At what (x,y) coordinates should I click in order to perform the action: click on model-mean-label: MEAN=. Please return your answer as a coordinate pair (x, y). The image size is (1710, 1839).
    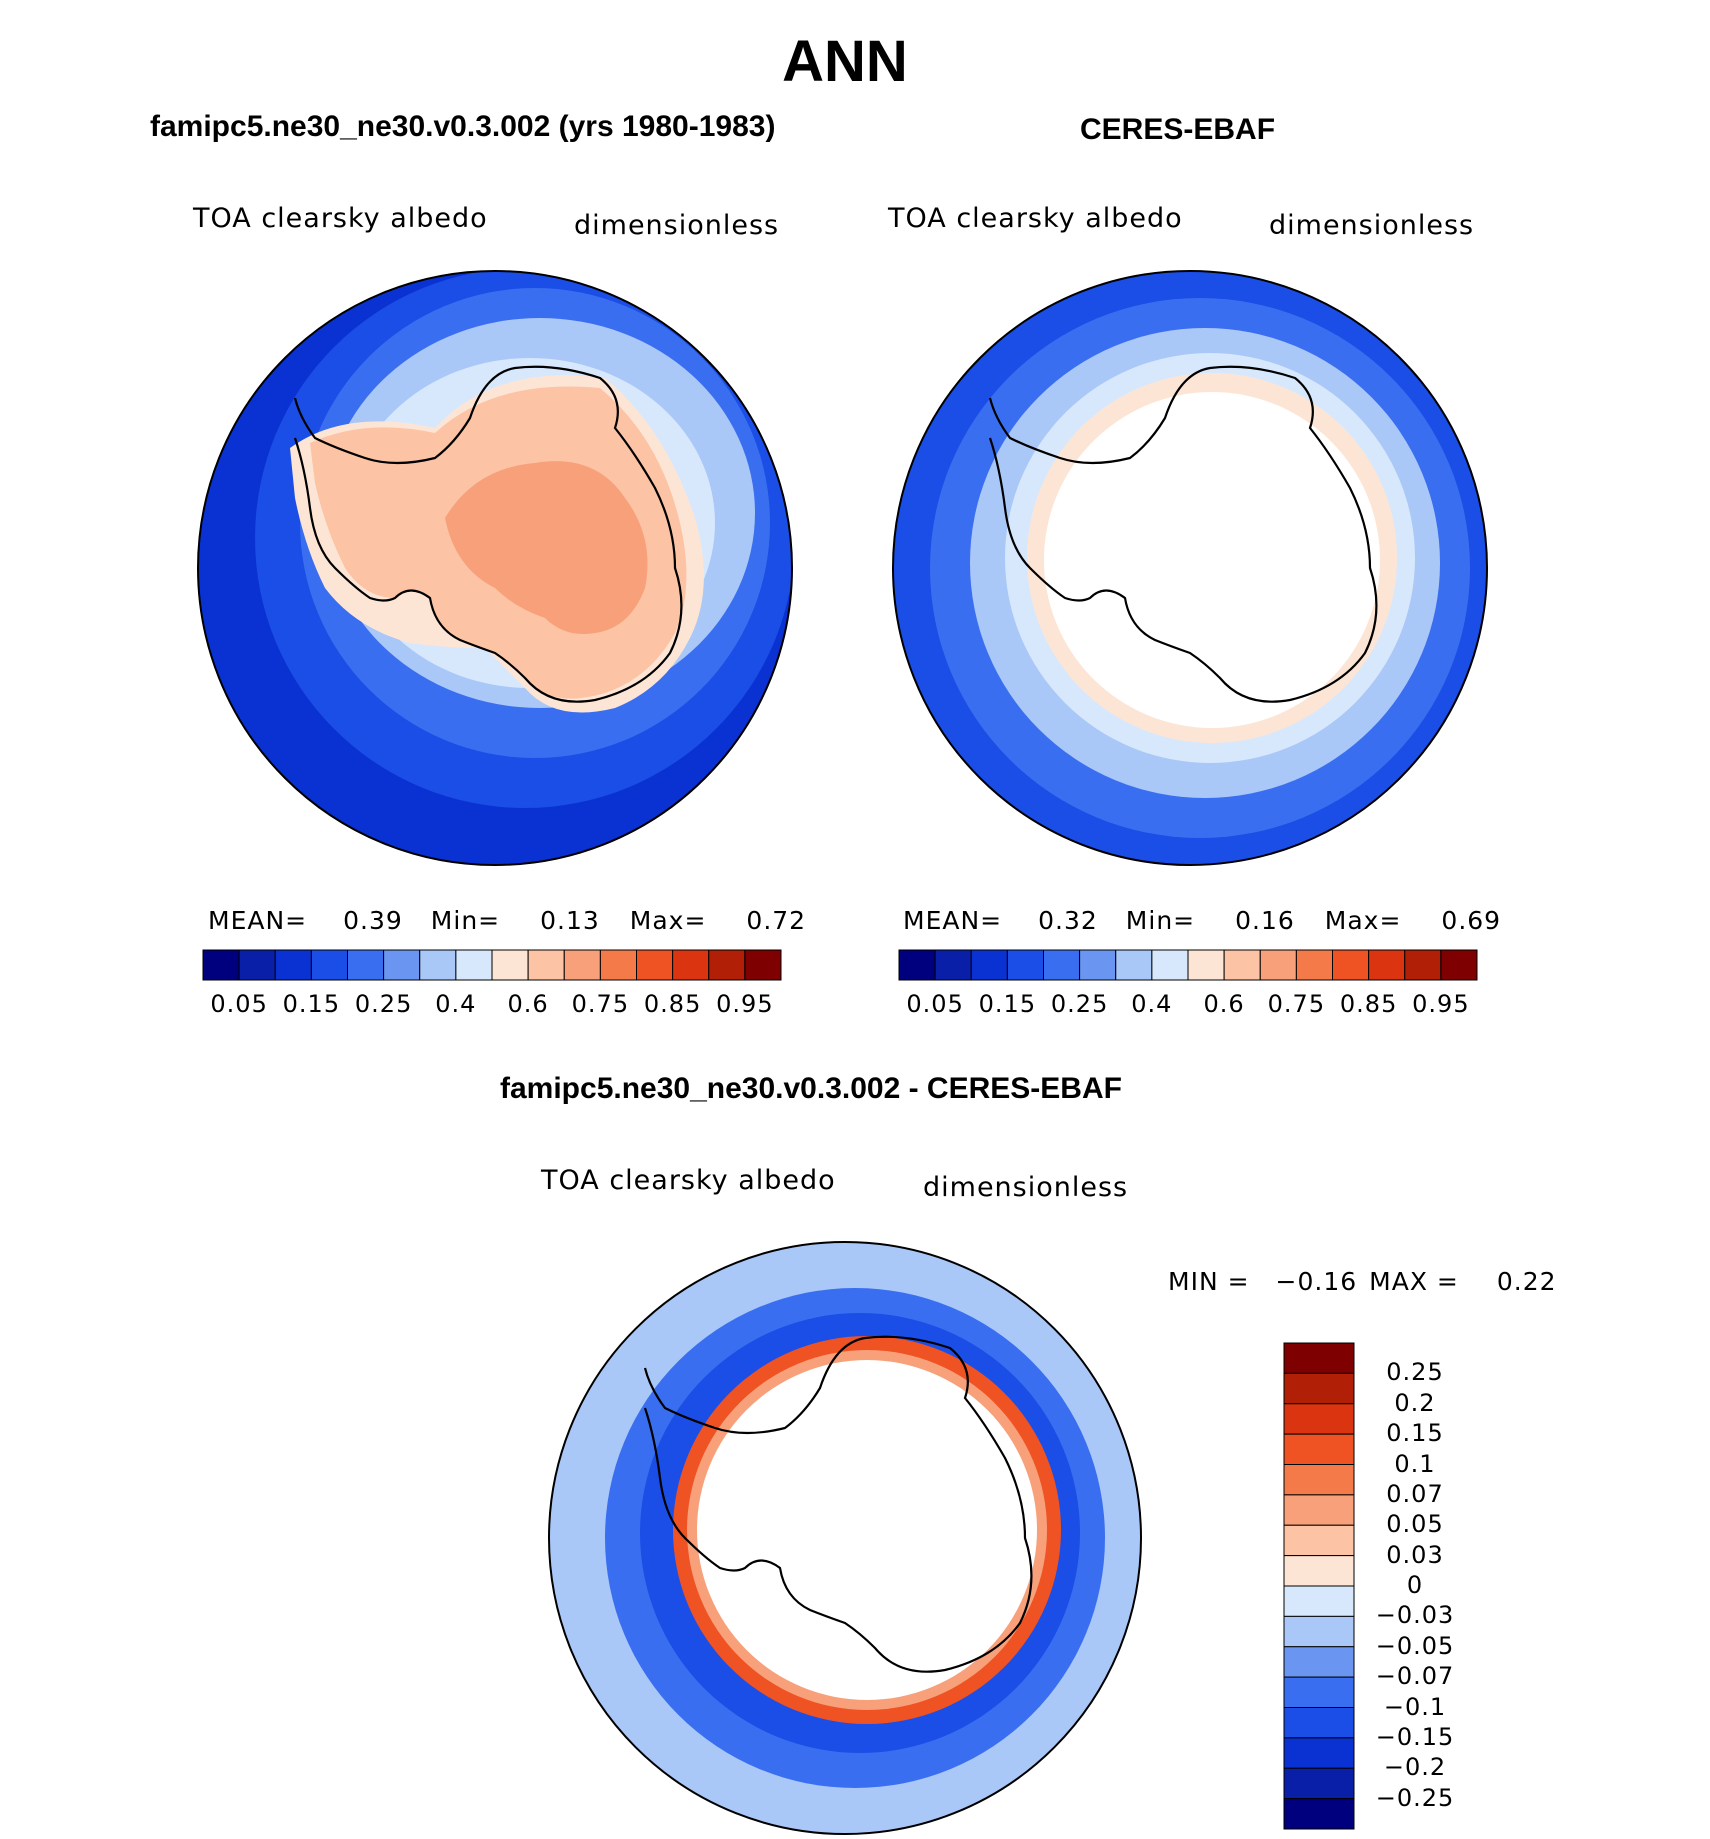
    Looking at the image, I should click on (258, 920).